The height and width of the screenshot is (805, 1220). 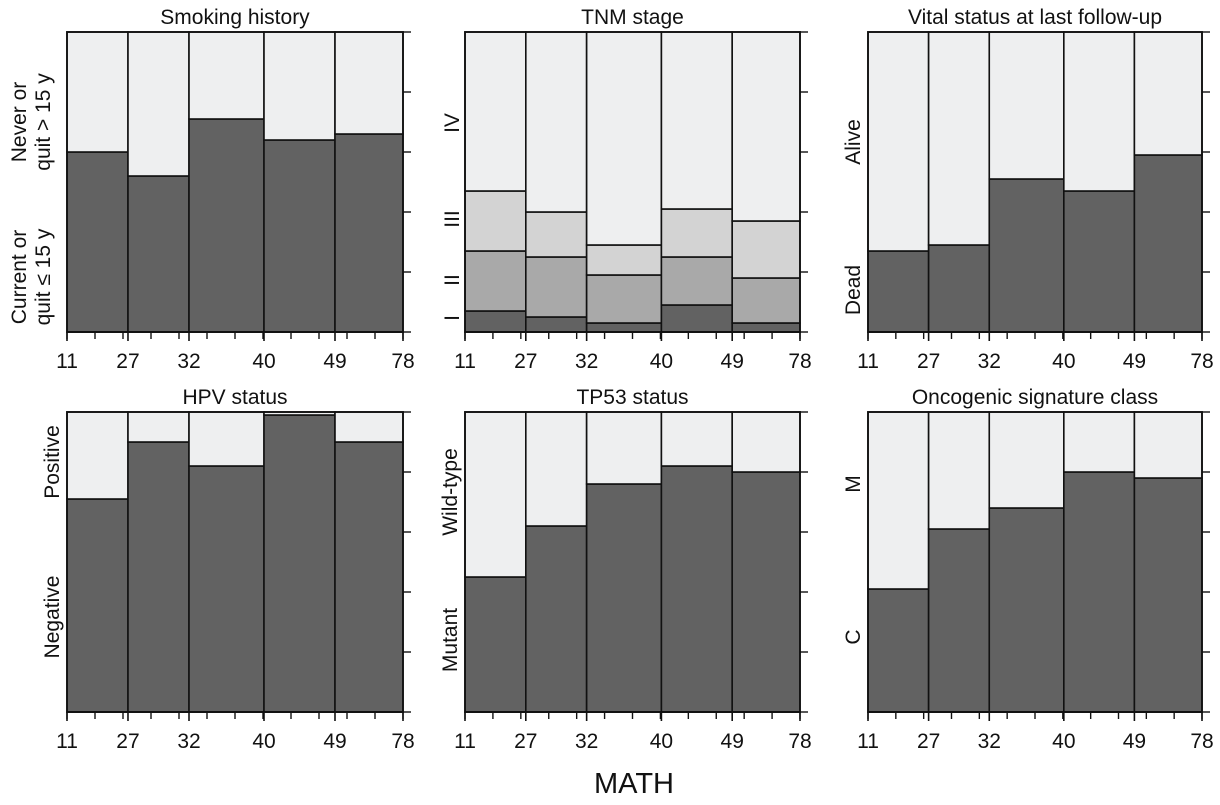 What do you see at coordinates (31, 122) in the screenshot?
I see `category-label: Never orquit > 15 y` at bounding box center [31, 122].